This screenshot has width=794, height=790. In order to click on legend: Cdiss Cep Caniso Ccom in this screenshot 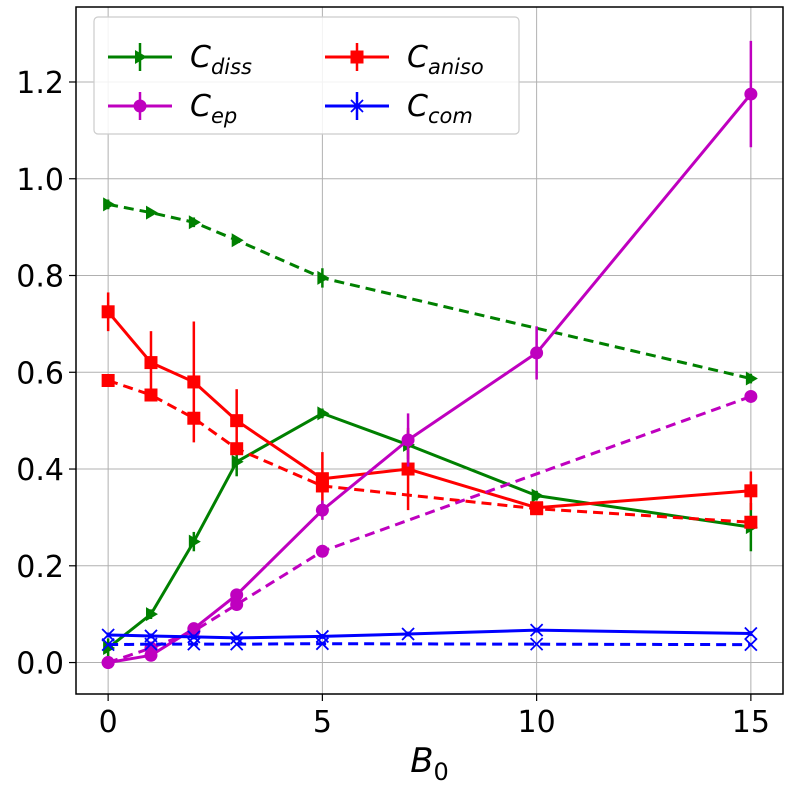, I will do `click(306, 75)`.